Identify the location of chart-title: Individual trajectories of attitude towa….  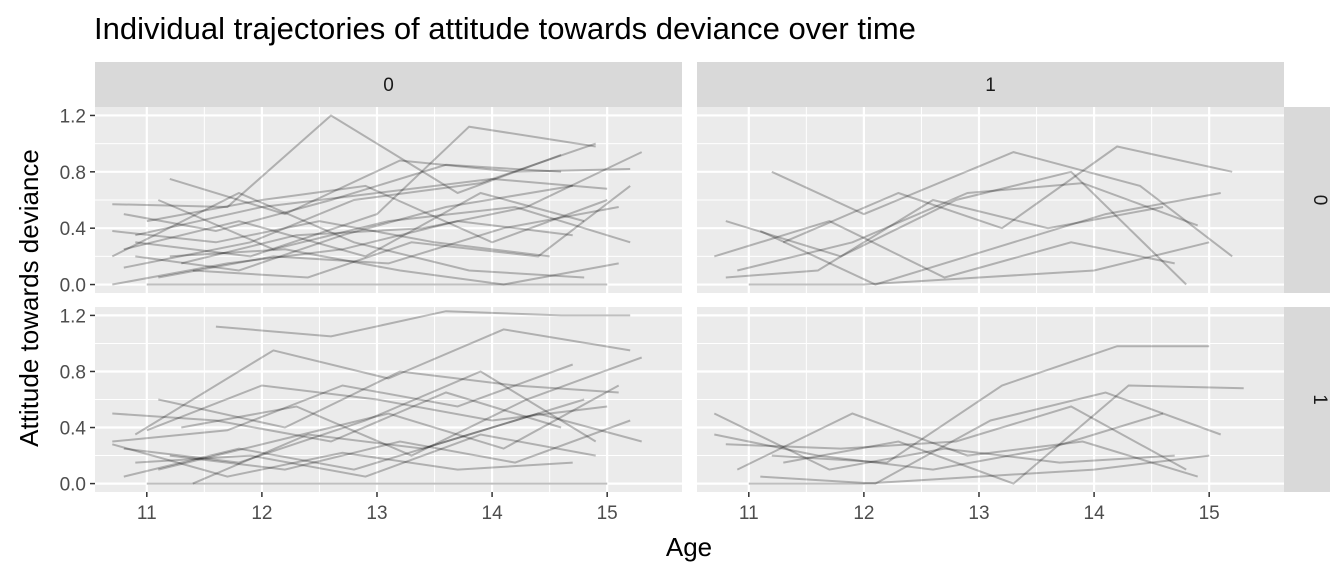
(505, 28).